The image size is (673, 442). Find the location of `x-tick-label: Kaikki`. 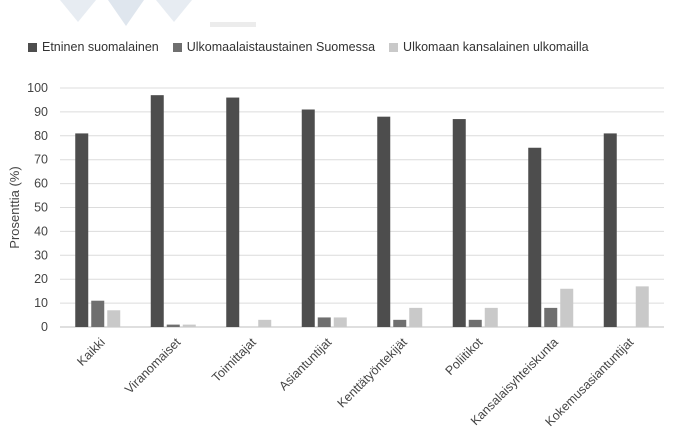

x-tick-label: Kaikki is located at coordinates (90, 351).